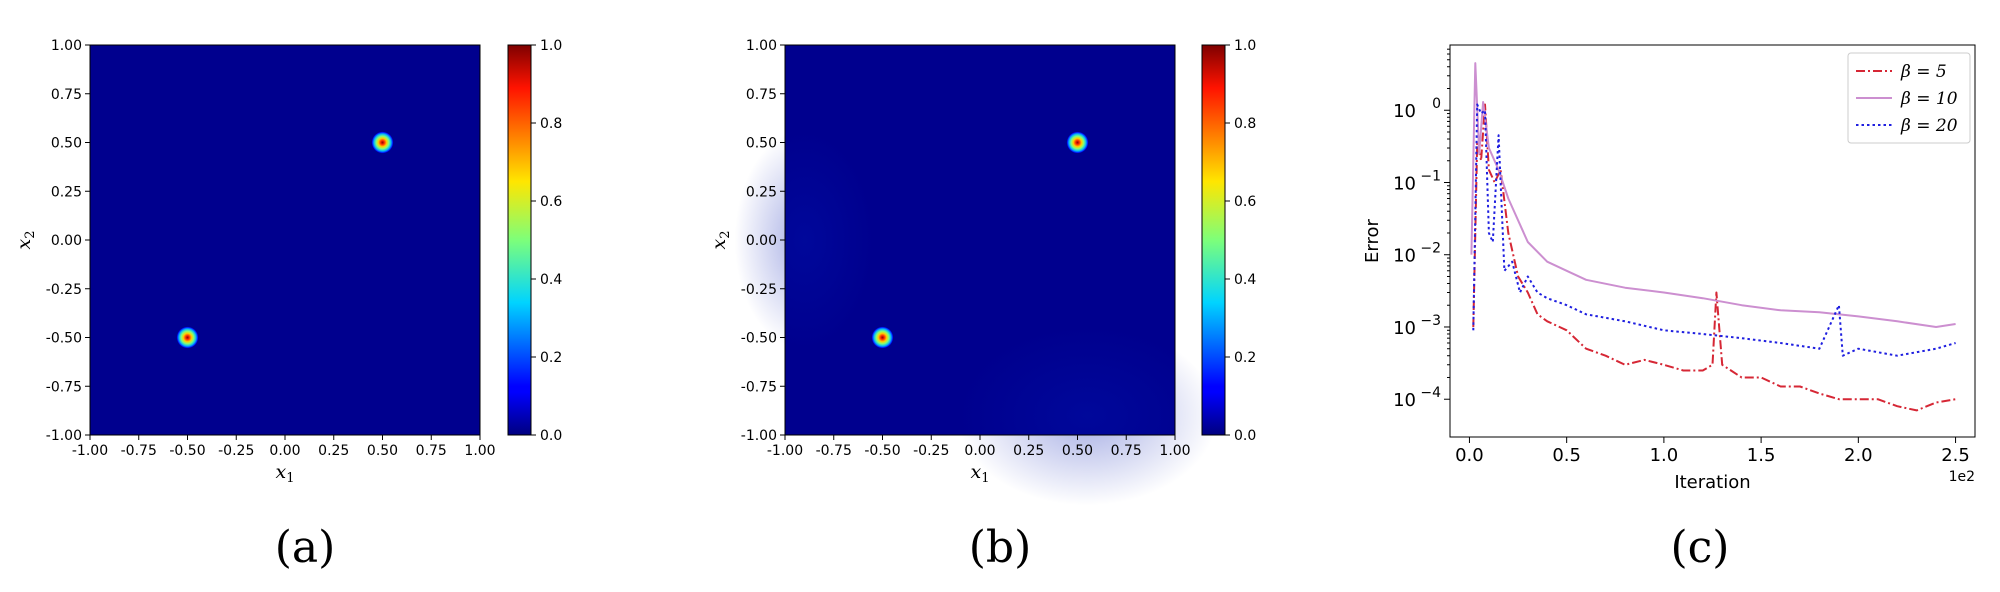 The height and width of the screenshot is (592, 2000). I want to click on panel-caption: (a), so click(305, 547).